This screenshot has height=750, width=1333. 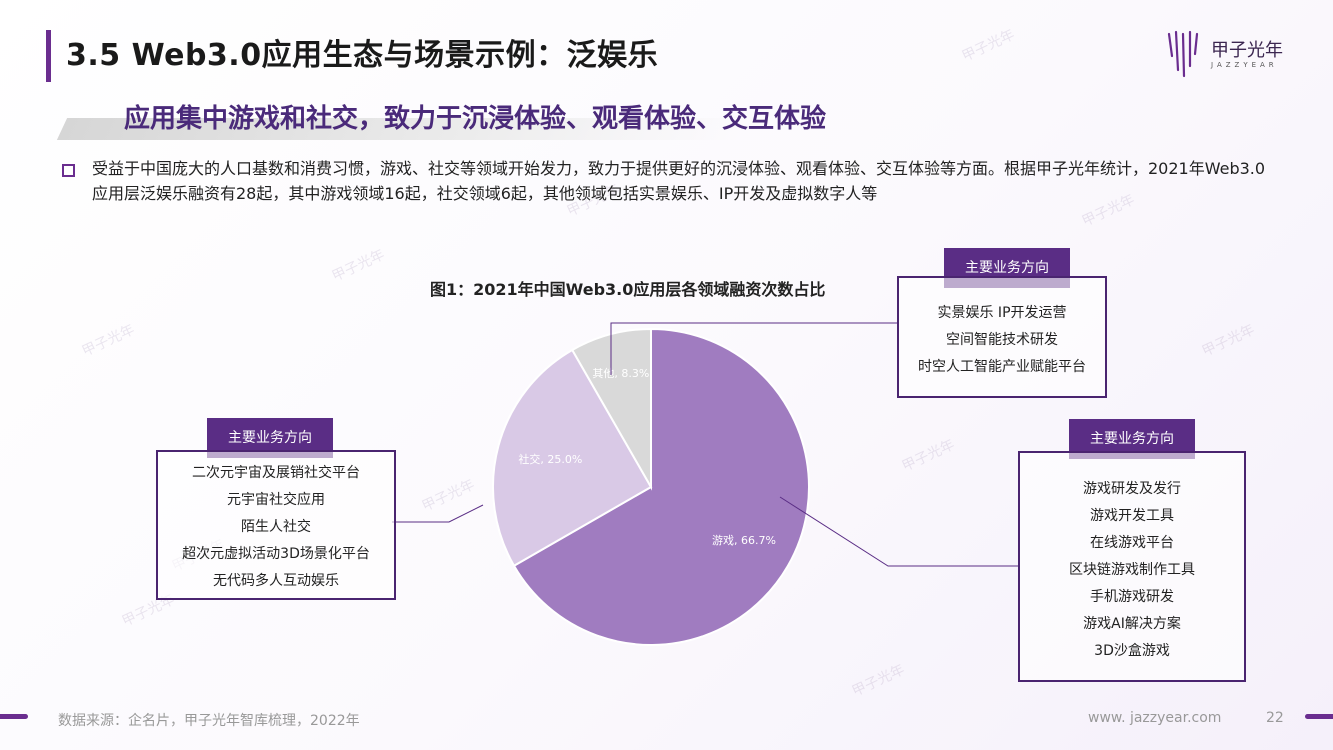 What do you see at coordinates (1244, 65) in the screenshot?
I see `logo-subtext: JAZZYEAR` at bounding box center [1244, 65].